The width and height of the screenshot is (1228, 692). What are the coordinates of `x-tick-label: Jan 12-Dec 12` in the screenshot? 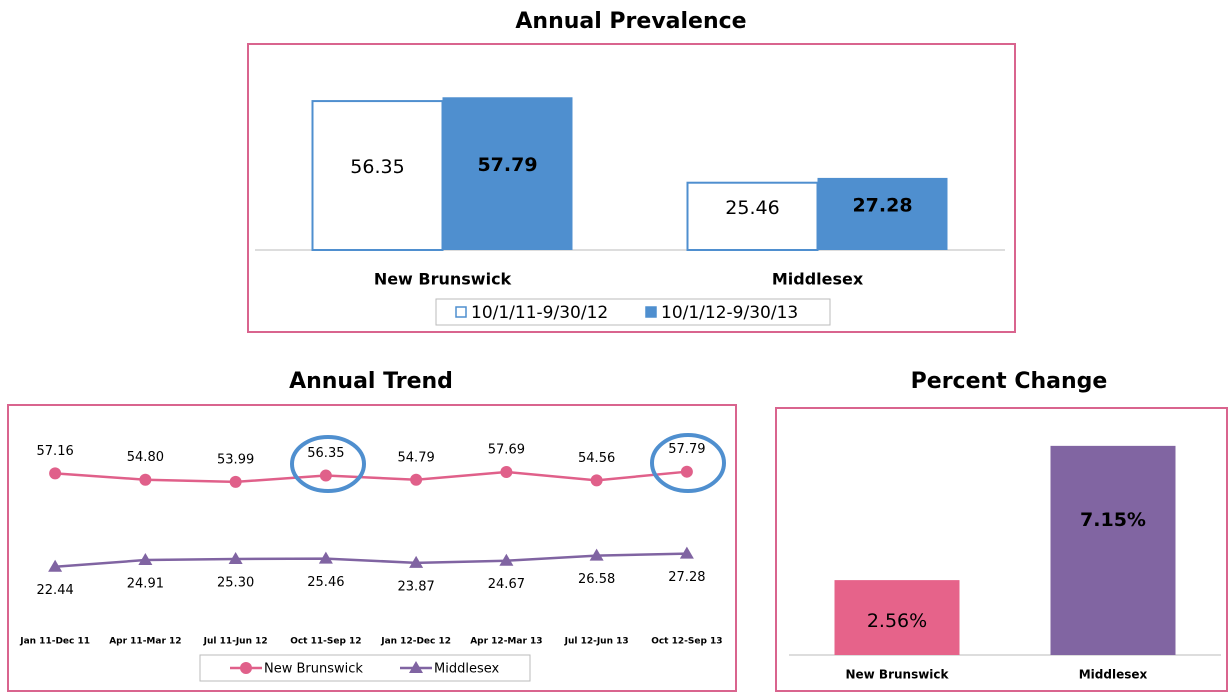 It's located at (415, 642).